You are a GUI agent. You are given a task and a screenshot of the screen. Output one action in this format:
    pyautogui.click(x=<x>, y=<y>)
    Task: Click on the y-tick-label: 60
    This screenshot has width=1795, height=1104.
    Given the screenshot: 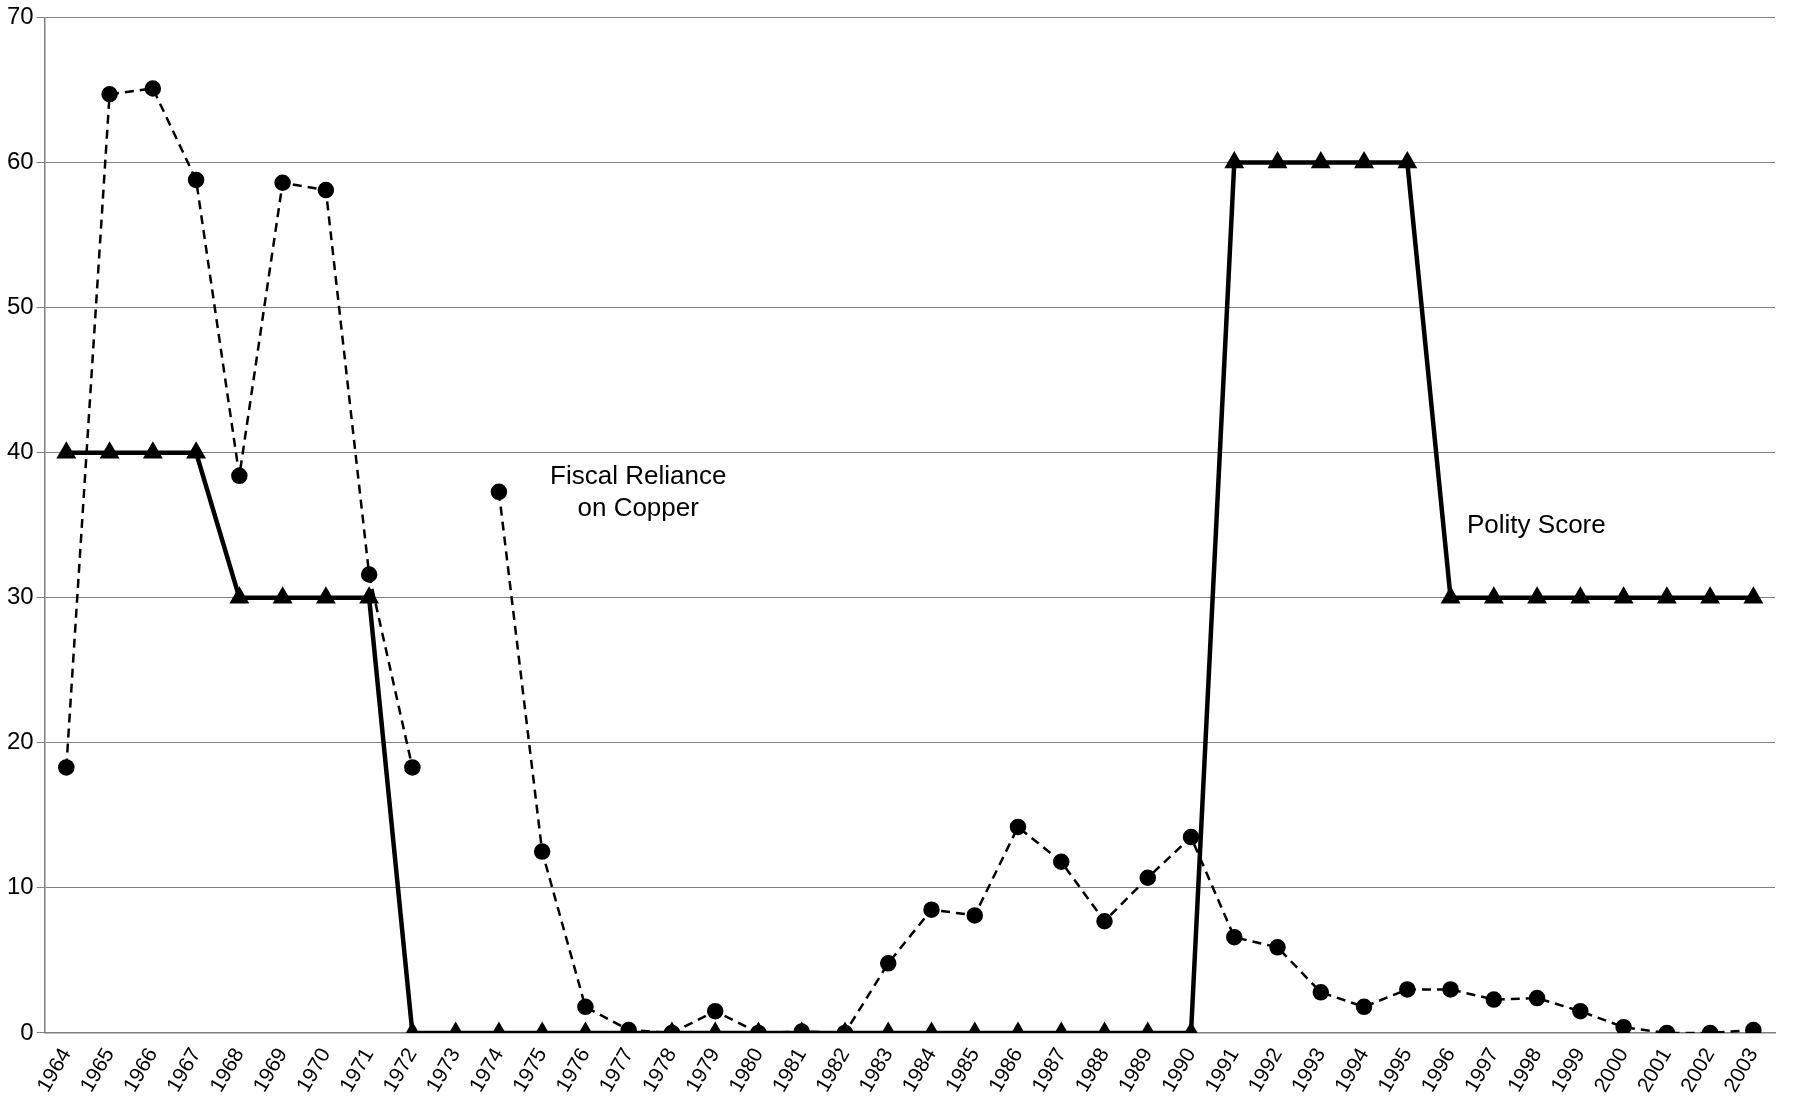 What is the action you would take?
    pyautogui.click(x=20, y=161)
    